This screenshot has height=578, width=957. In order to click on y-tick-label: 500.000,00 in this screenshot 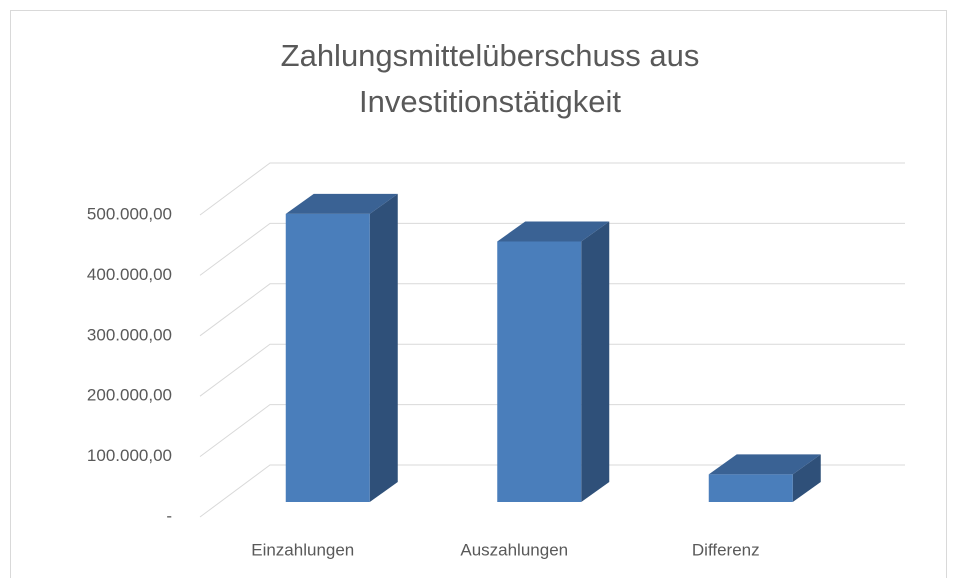, I will do `click(129, 213)`.